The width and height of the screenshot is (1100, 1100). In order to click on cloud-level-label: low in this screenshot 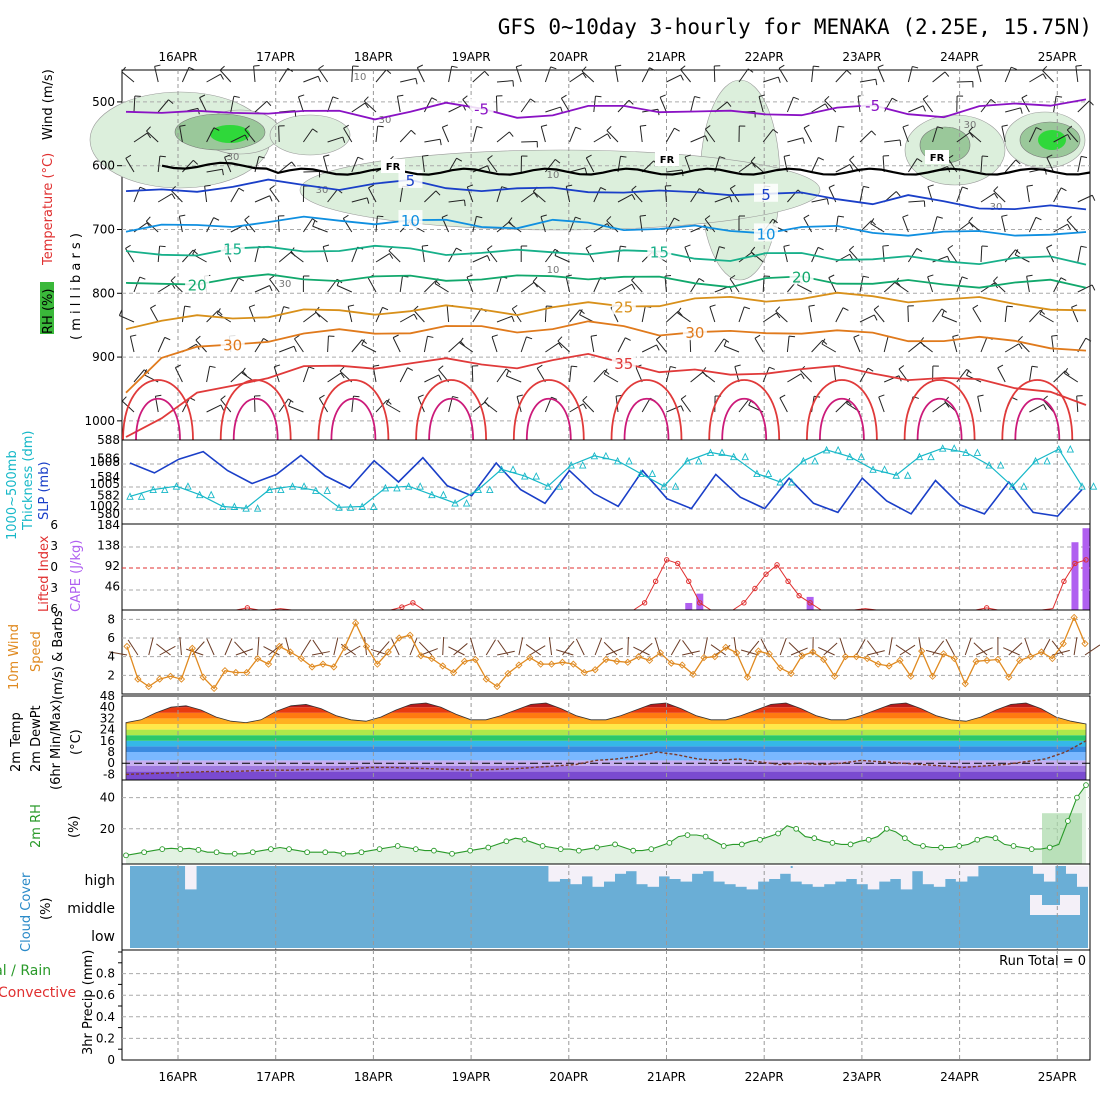, I will do `click(103, 937)`.